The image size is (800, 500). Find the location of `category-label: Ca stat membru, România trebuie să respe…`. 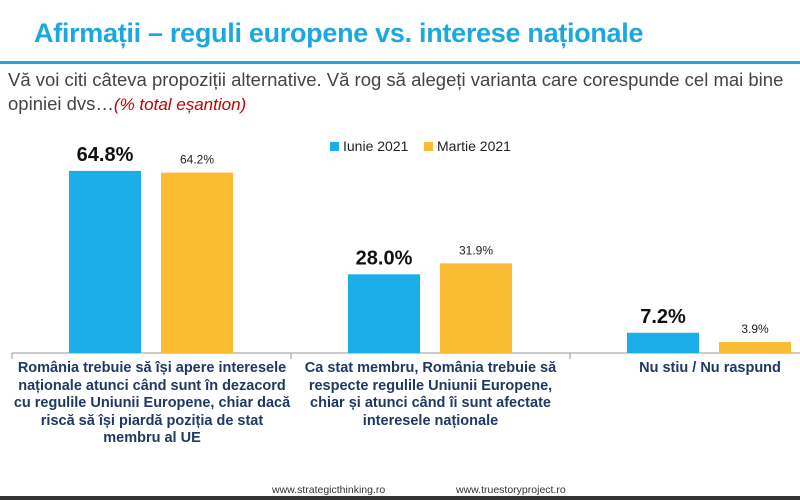

category-label: Ca stat membru, România trebuie să respe… is located at coordinates (430, 394).